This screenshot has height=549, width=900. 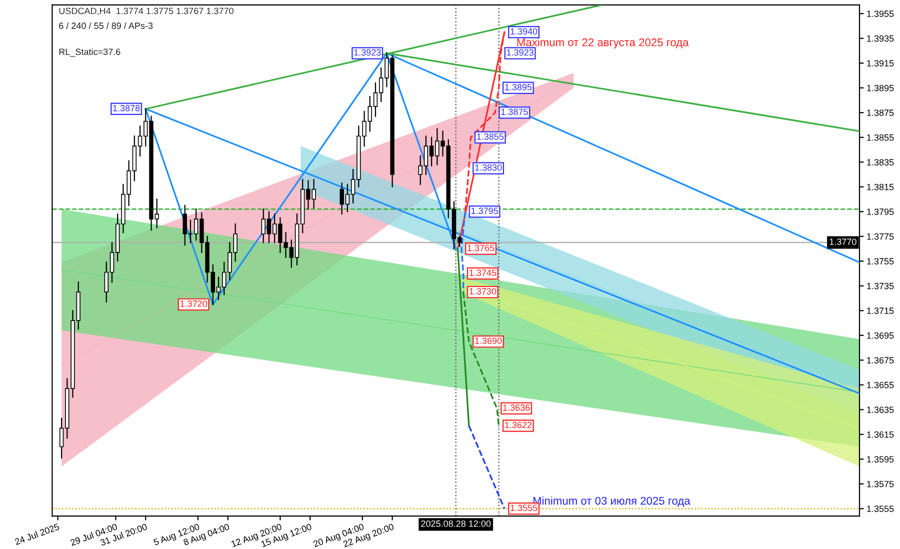 What do you see at coordinates (488, 167) in the screenshot?
I see `annotation: 1.3830` at bounding box center [488, 167].